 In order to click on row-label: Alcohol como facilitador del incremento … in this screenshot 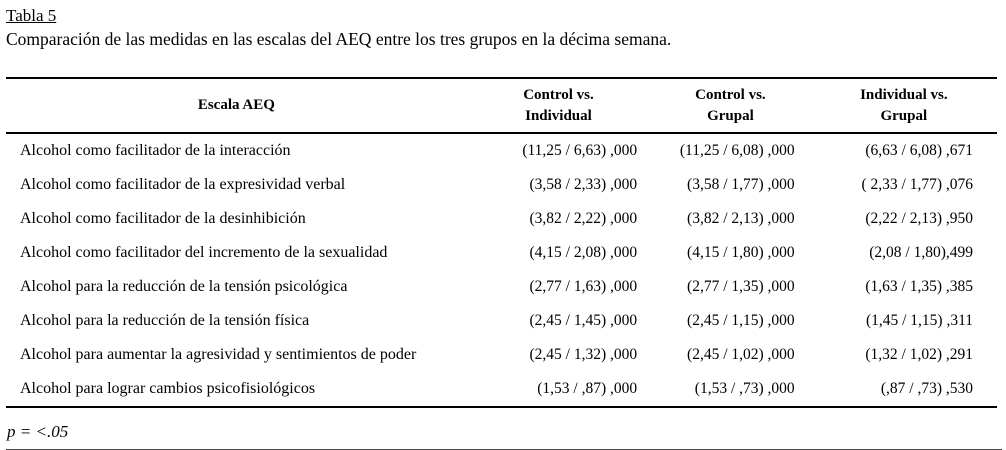, I will do `click(204, 253)`.